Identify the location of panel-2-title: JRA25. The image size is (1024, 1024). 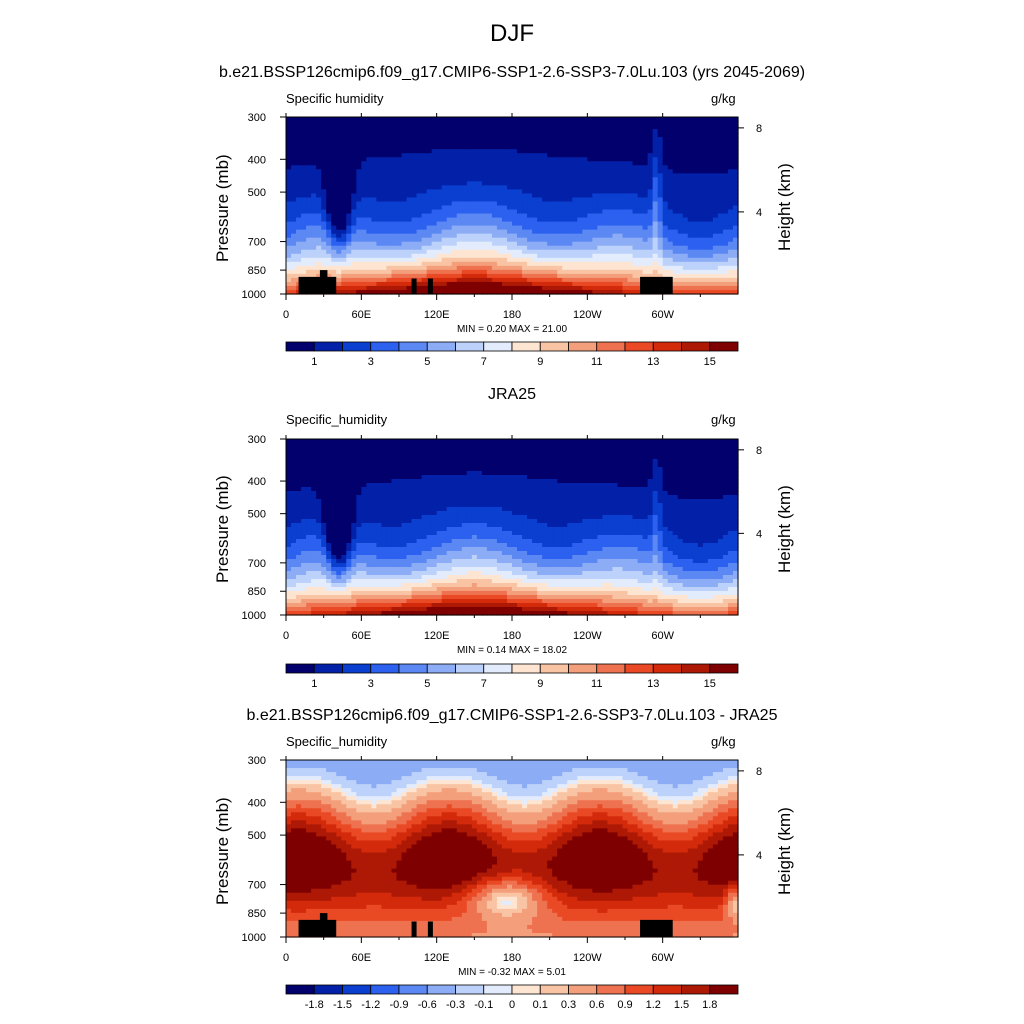
(512, 394).